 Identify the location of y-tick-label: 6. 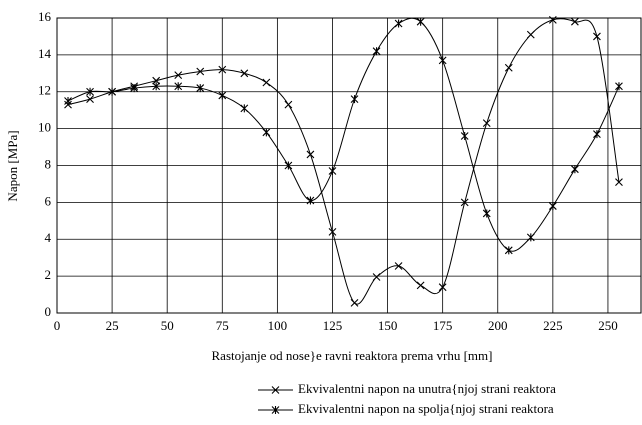
(48, 200).